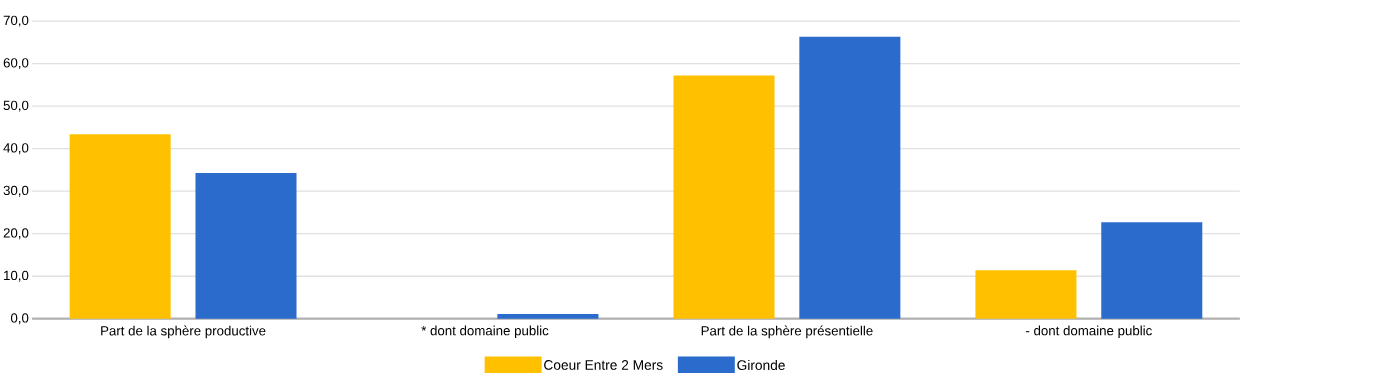 The image size is (1400, 384). What do you see at coordinates (485, 332) in the screenshot?
I see `x-tick-label: * dont domaine public` at bounding box center [485, 332].